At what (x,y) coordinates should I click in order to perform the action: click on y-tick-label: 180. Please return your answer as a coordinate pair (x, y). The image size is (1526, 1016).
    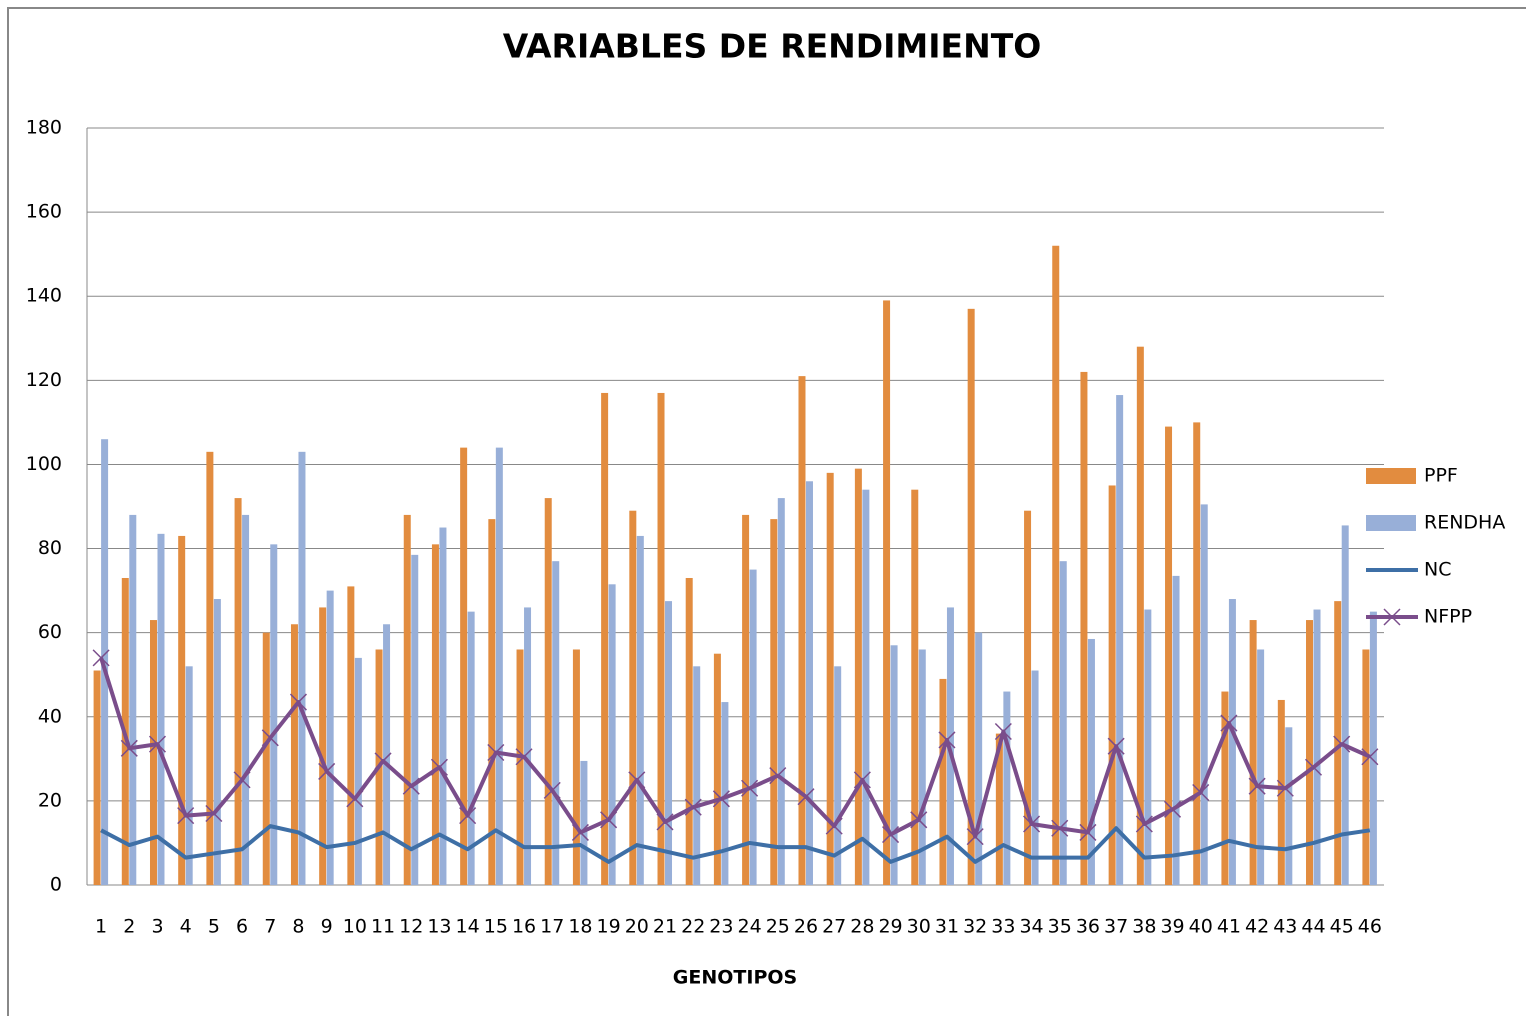
    Looking at the image, I should click on (44, 128).